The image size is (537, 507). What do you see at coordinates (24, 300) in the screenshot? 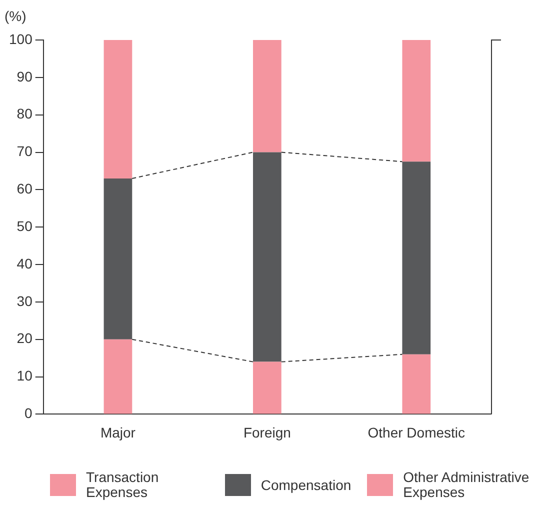
I see `y-tick-label: 30` at bounding box center [24, 300].